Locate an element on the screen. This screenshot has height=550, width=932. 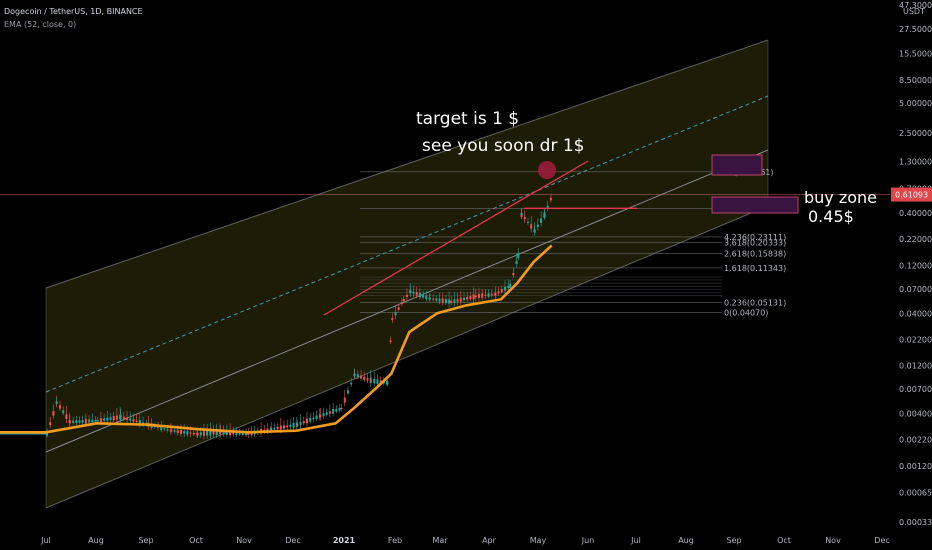
price-axis-tick: 5.00000 is located at coordinates (915, 103).